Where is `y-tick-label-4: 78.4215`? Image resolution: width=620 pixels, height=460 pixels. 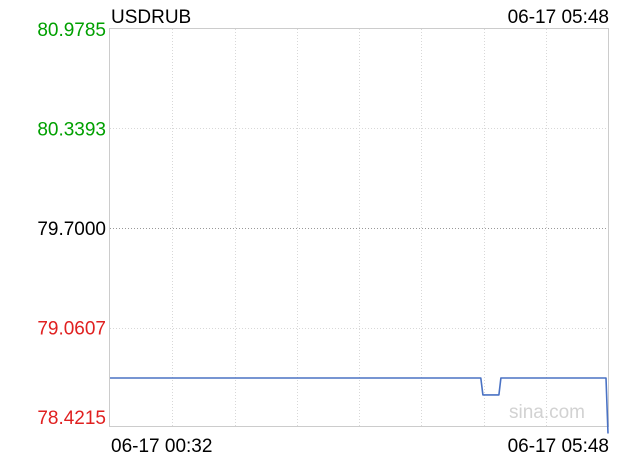
y-tick-label-4: 78.4215 is located at coordinates (71, 418).